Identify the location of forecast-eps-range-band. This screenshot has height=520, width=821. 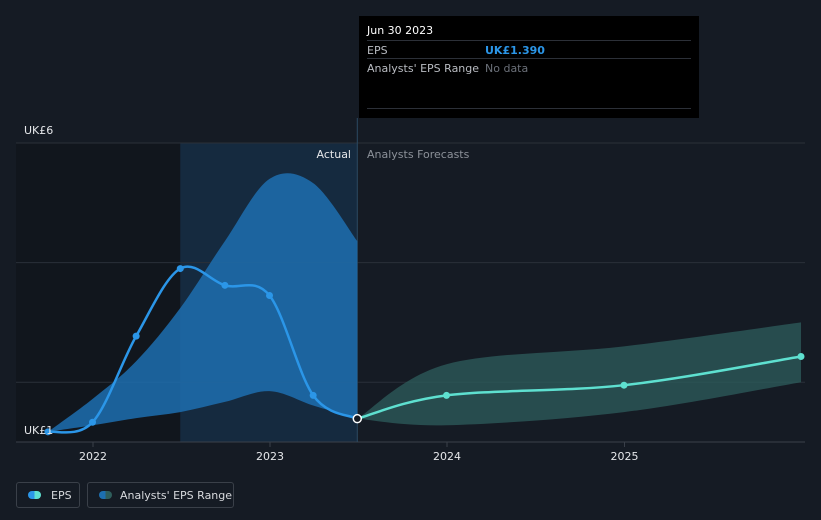
(579, 374).